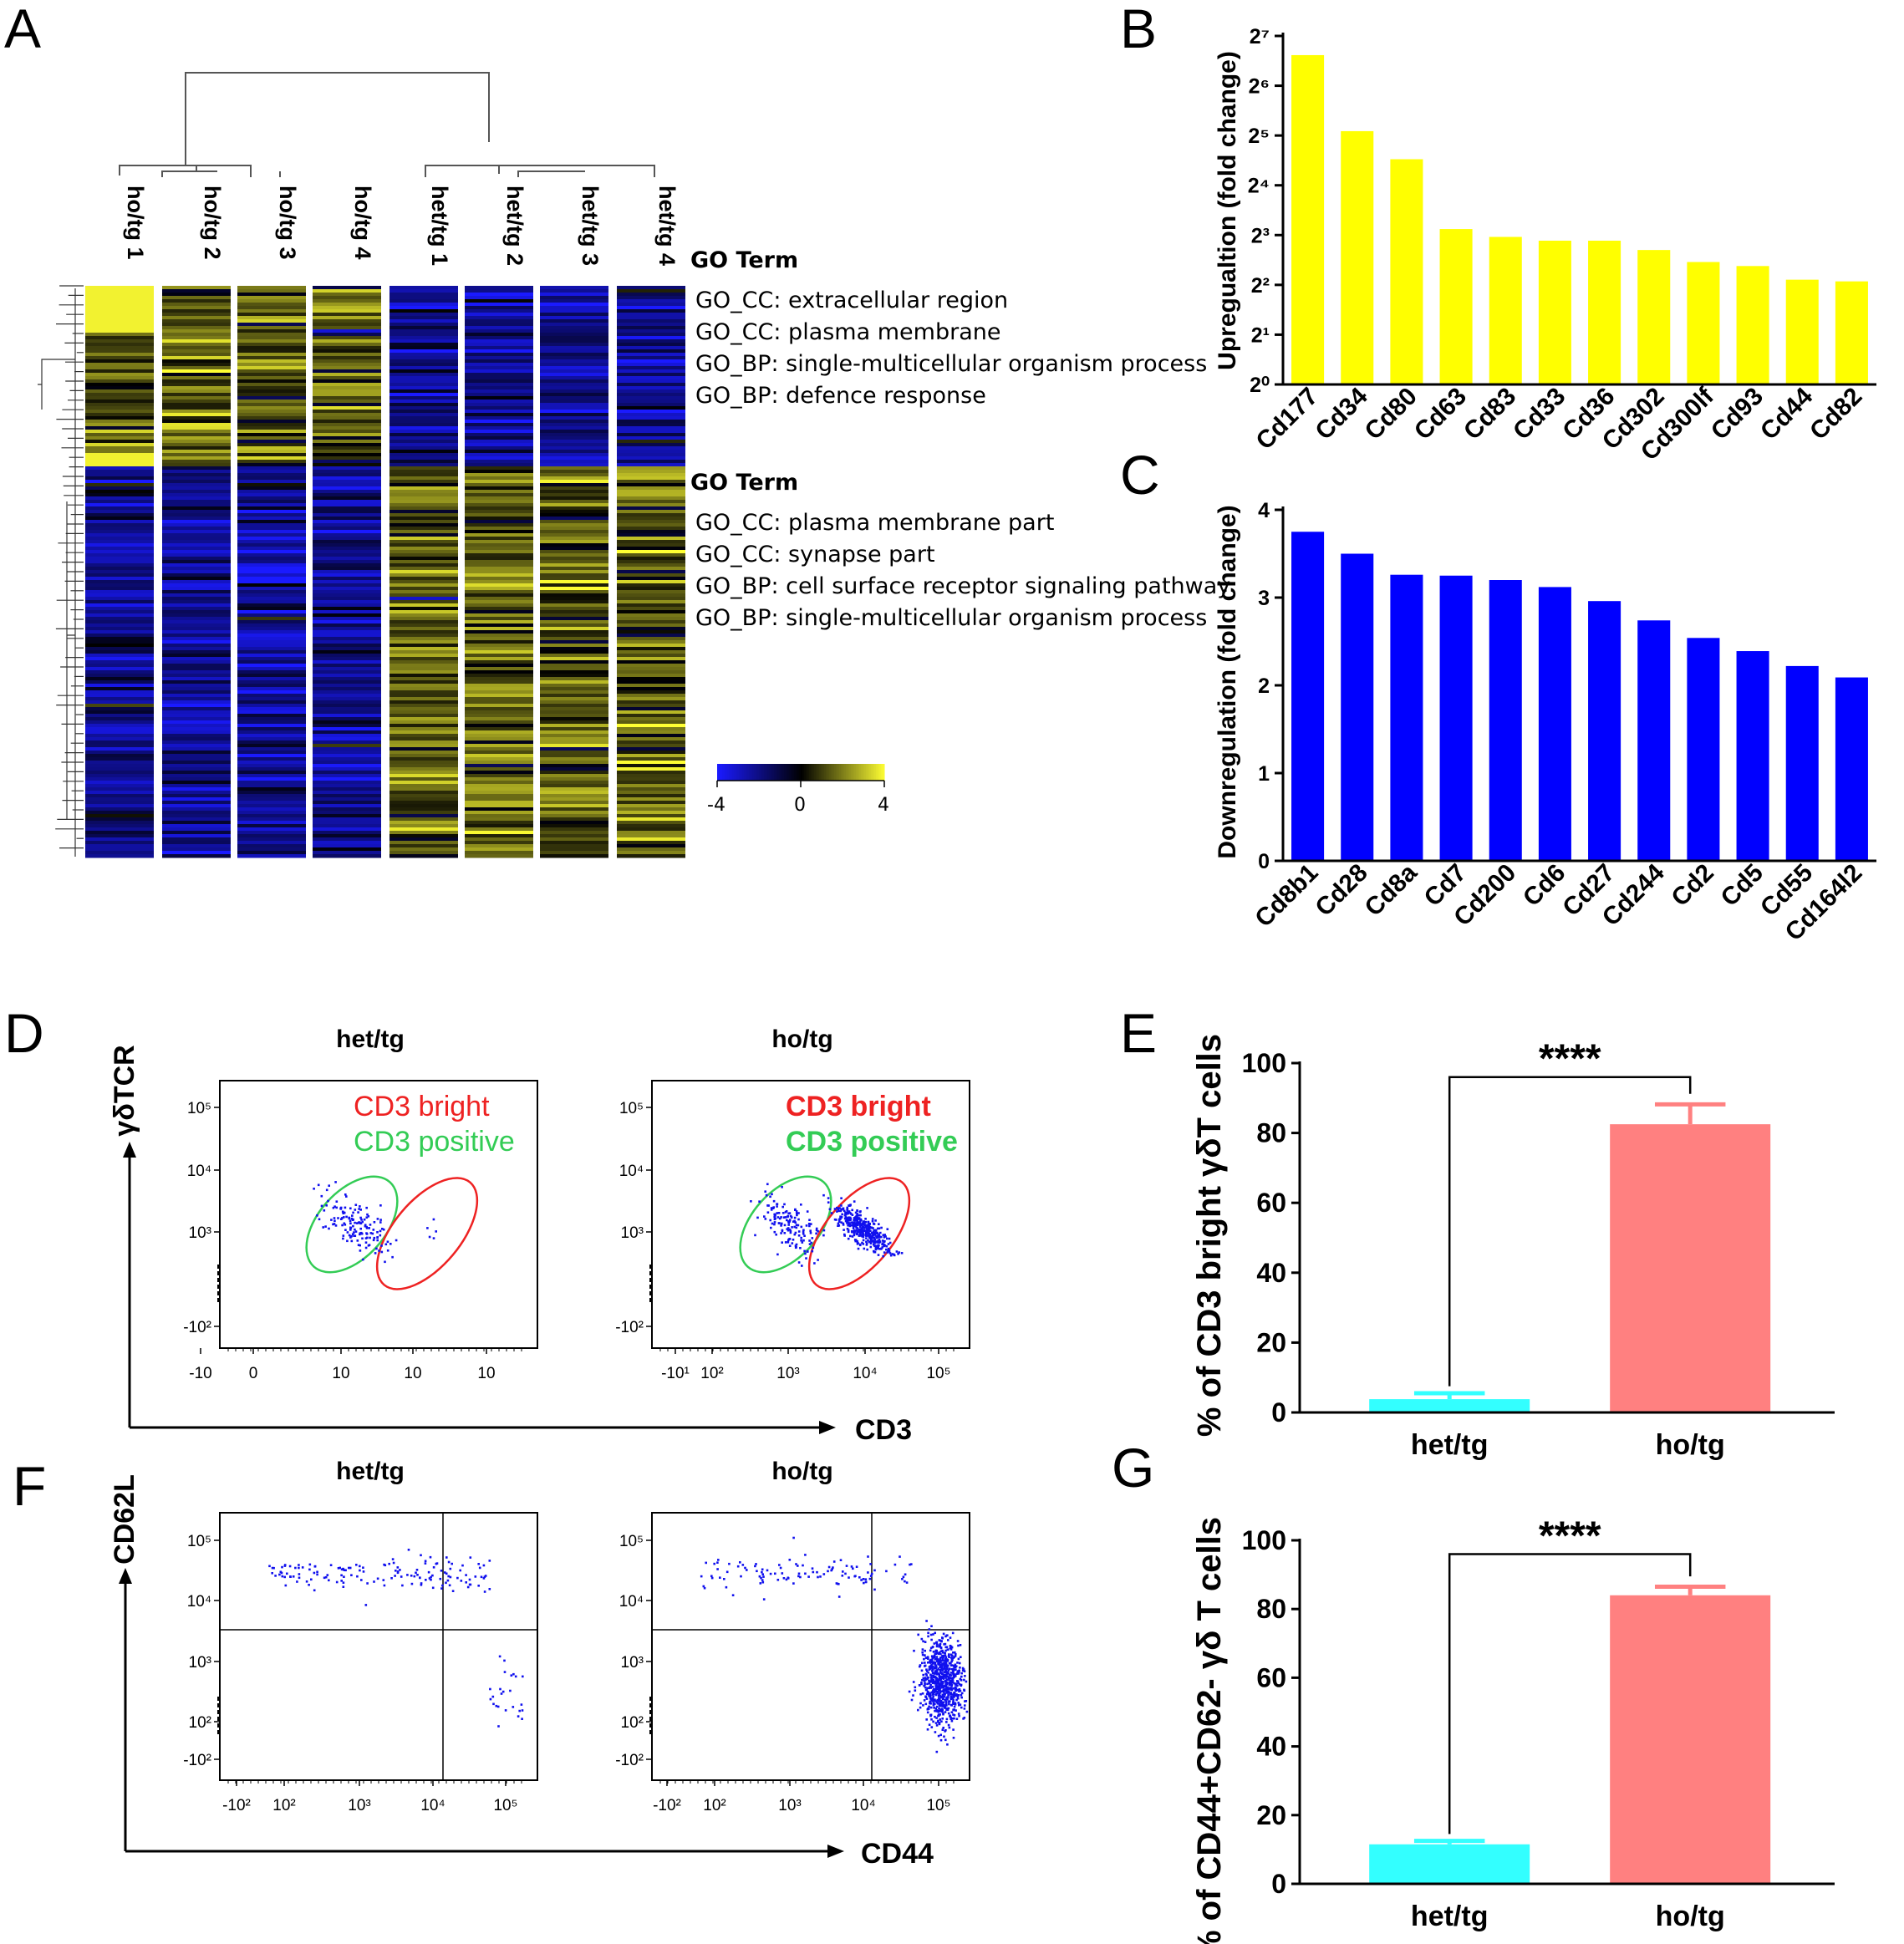 Image resolution: width=1904 pixels, height=1944 pixels. Describe the element at coordinates (650, 1705) in the screenshot. I see `axis-dash` at that location.